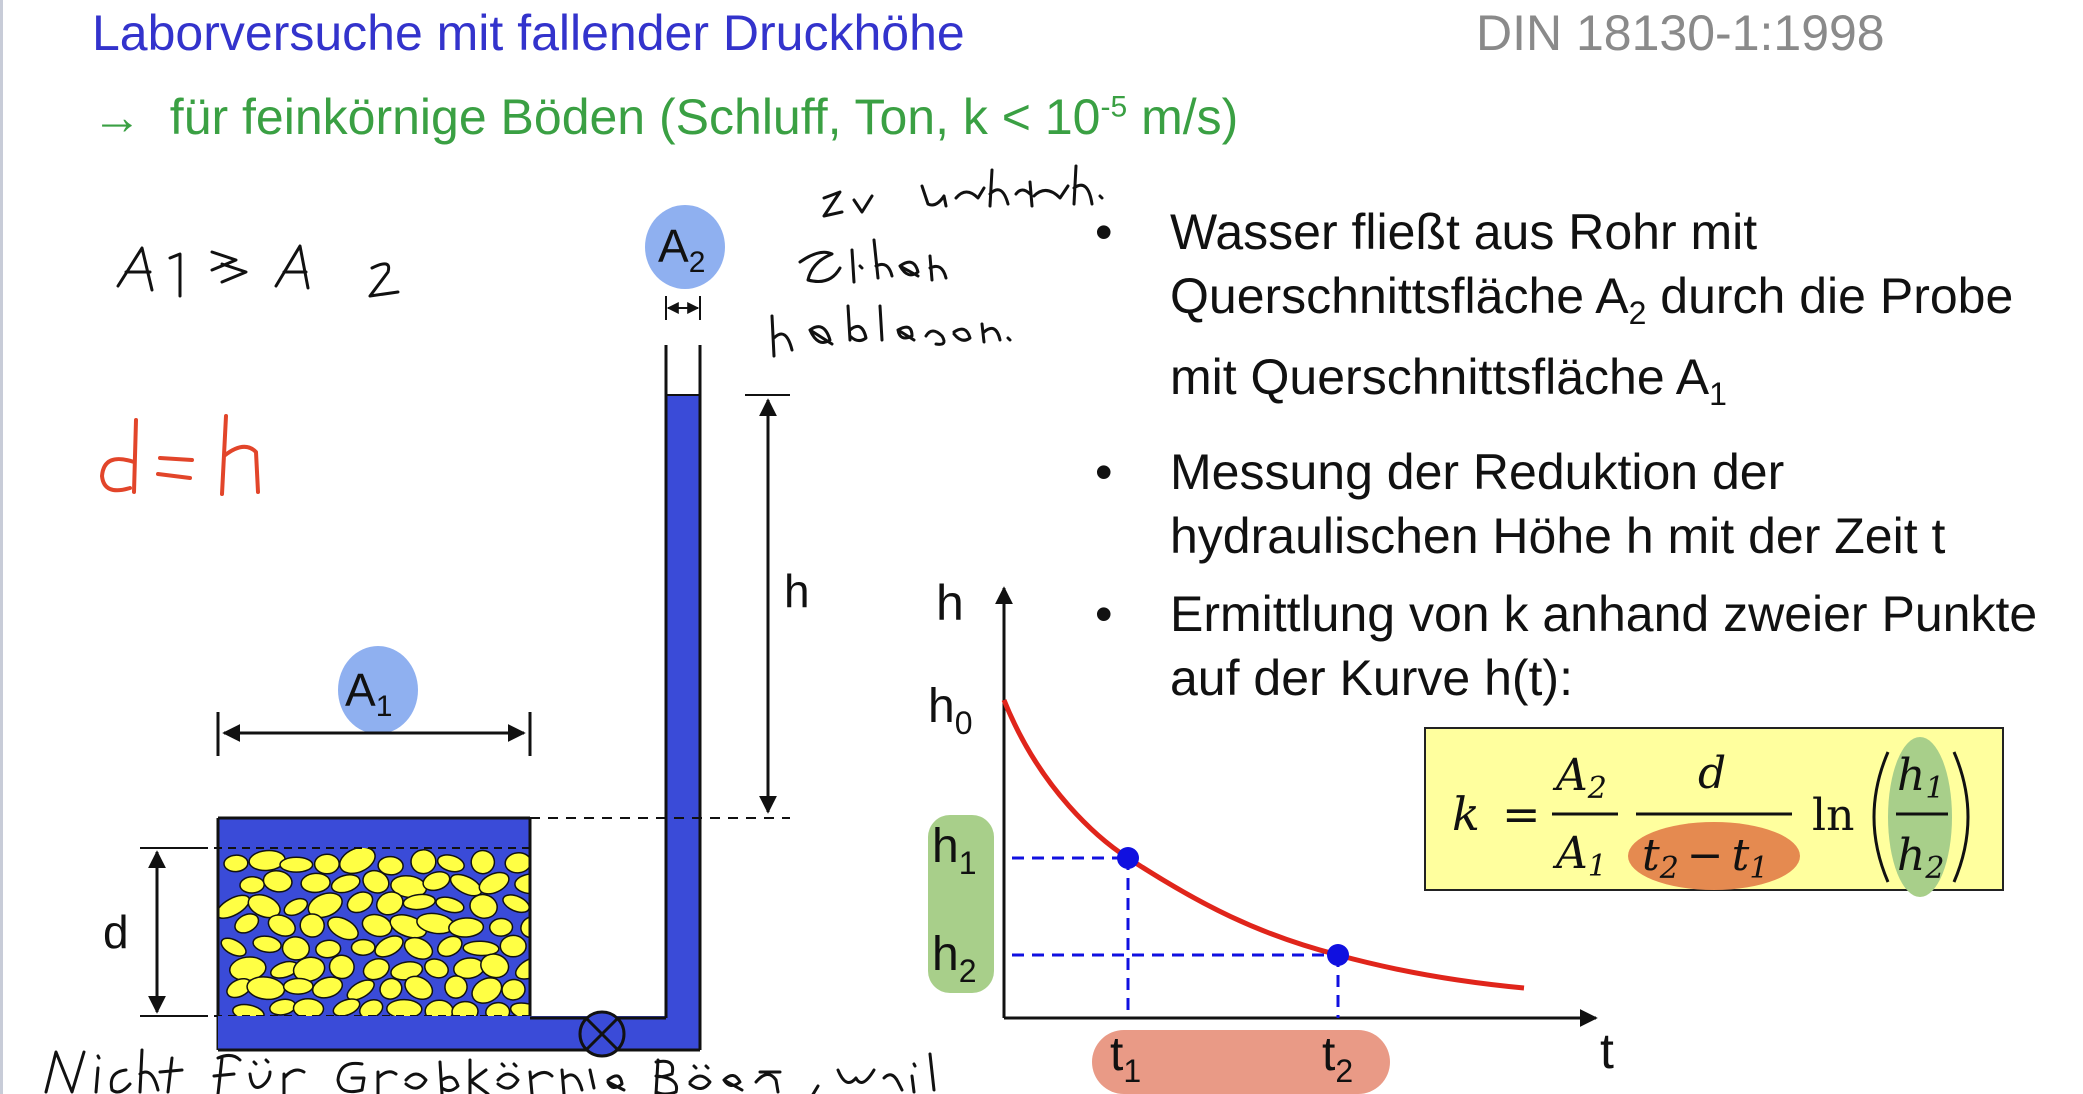 The height and width of the screenshot is (1094, 2083). Describe the element at coordinates (1466, 814) in the screenshot. I see `formula-k: k` at that location.